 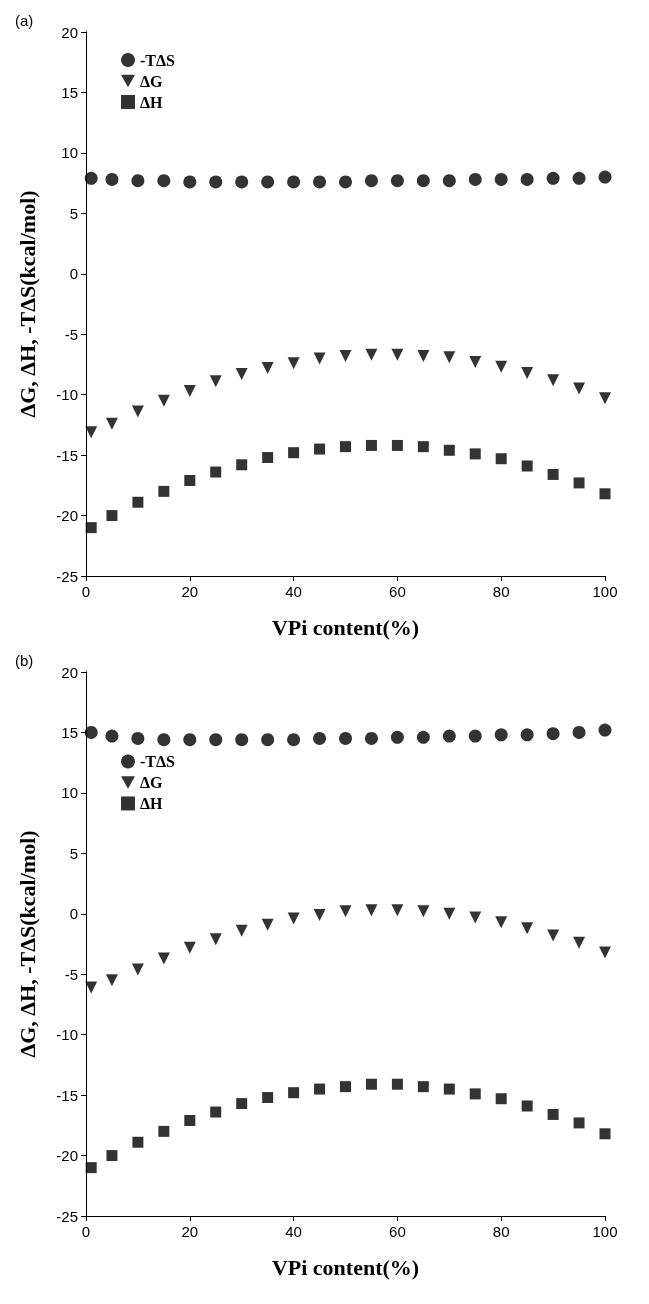 What do you see at coordinates (67, 395) in the screenshot?
I see `y-tick-label: -10` at bounding box center [67, 395].